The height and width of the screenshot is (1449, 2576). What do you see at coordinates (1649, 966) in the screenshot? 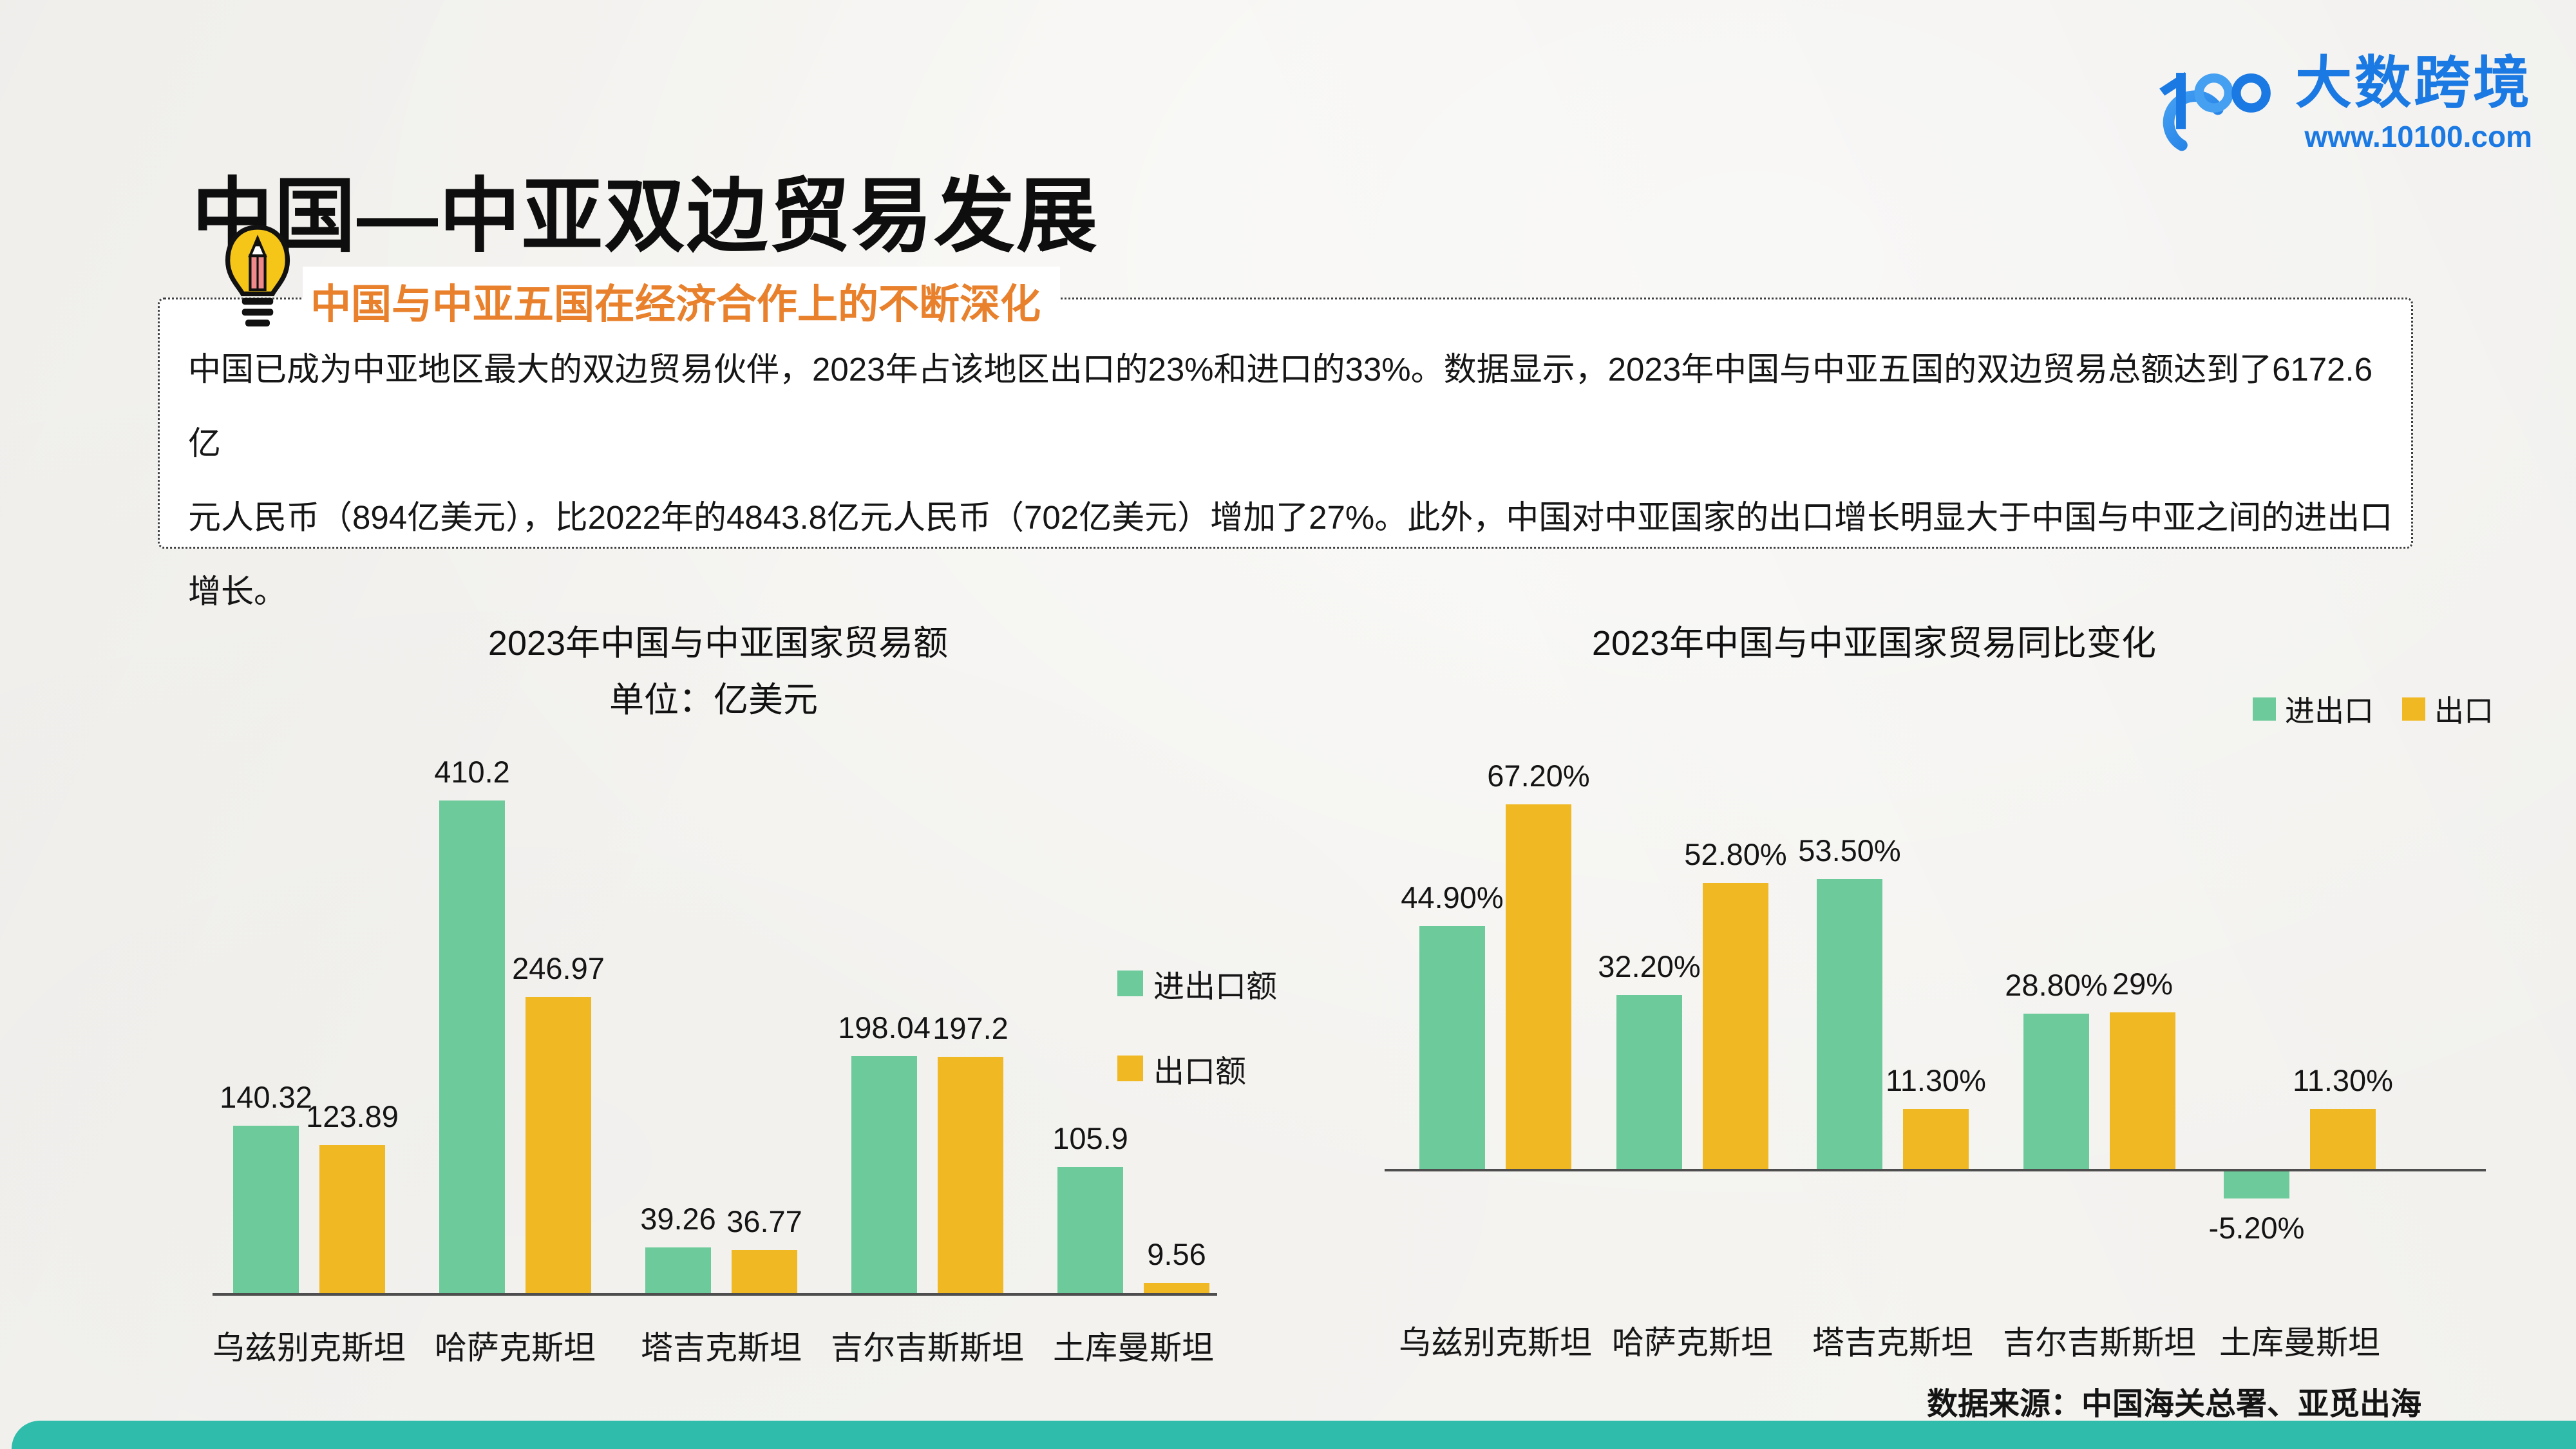
I see `bar-value-label: 32.20%` at bounding box center [1649, 966].